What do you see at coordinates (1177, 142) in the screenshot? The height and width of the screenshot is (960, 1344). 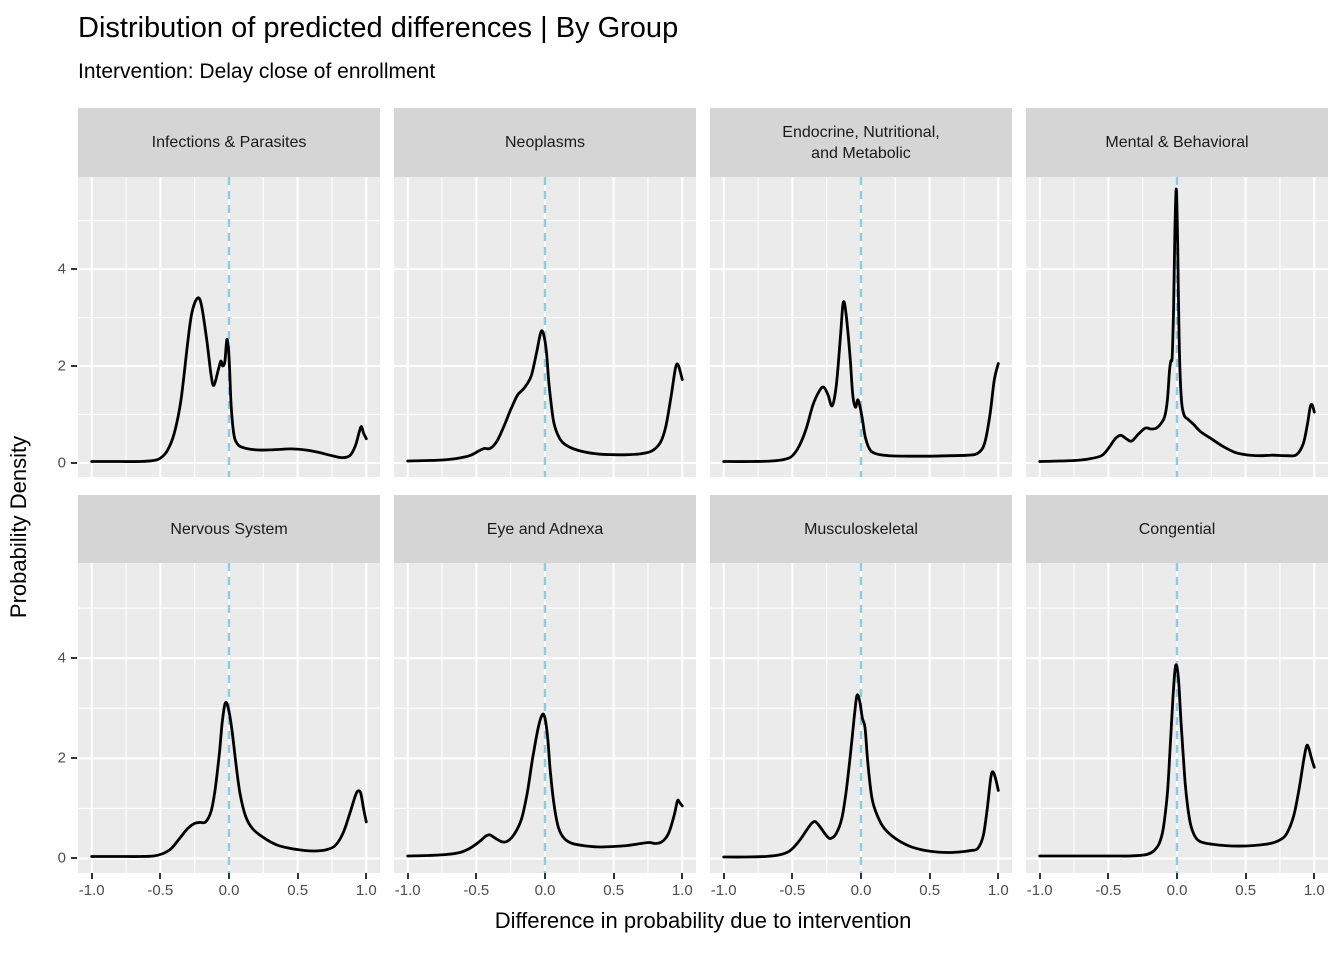 I see `facet-label-mental-behavioral: Mental & Behavioral` at bounding box center [1177, 142].